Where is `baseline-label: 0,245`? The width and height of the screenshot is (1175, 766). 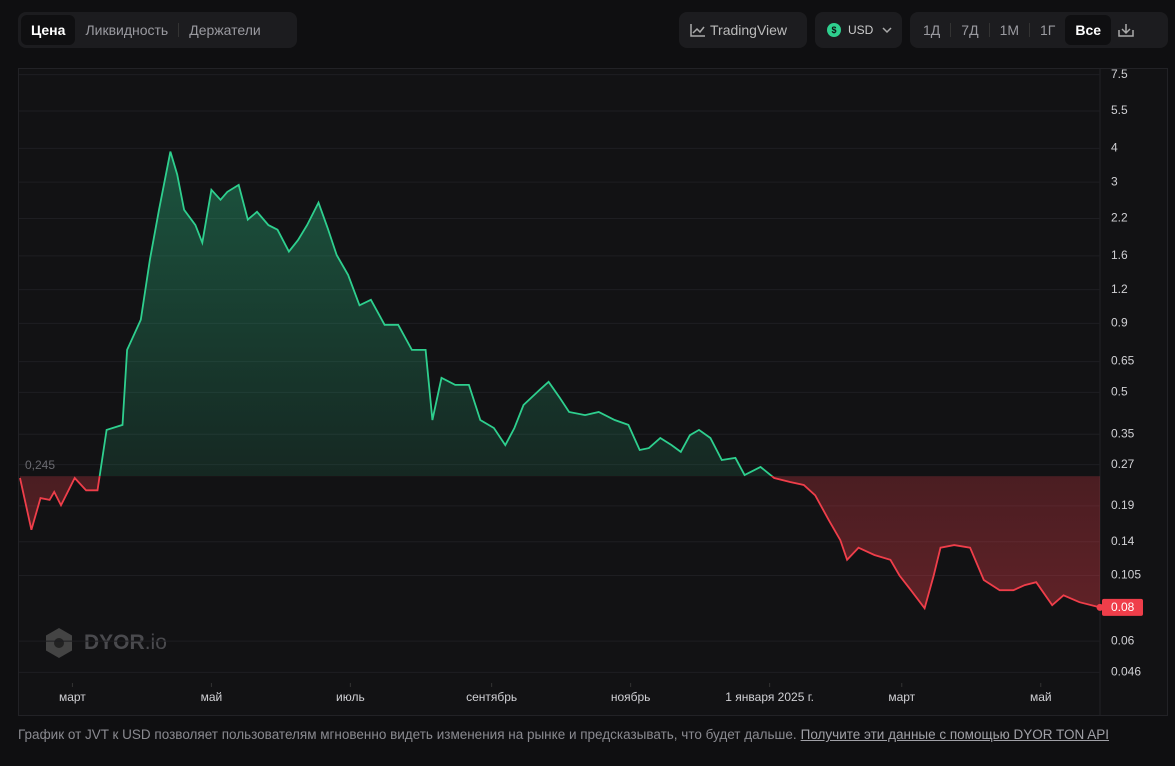 baseline-label: 0,245 is located at coordinates (40, 465).